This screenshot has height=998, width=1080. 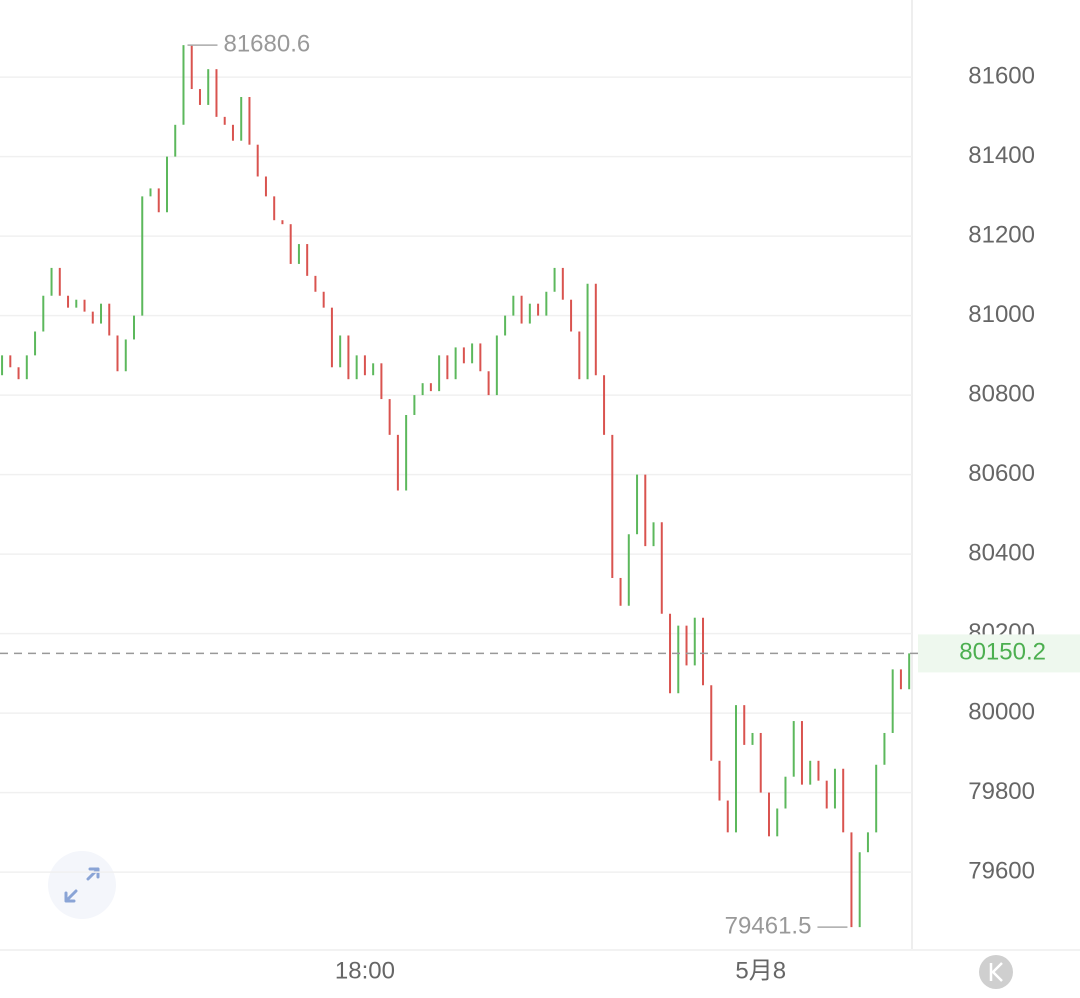 I want to click on expand-button-bg, so click(x=82, y=885).